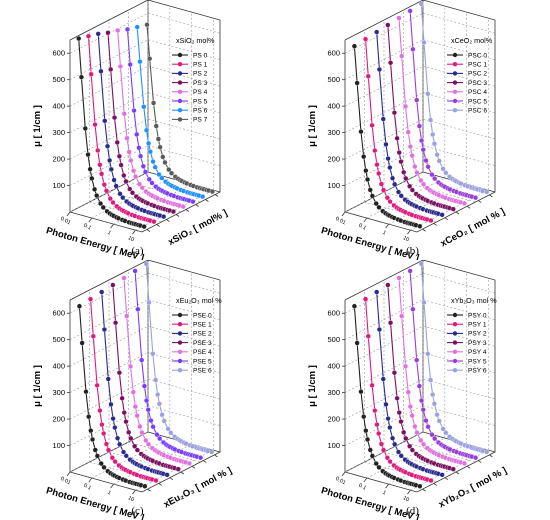 The height and width of the screenshot is (520, 550). Describe the element at coordinates (65, 221) in the screenshot. I see `x-tick-label: 0.01` at that location.